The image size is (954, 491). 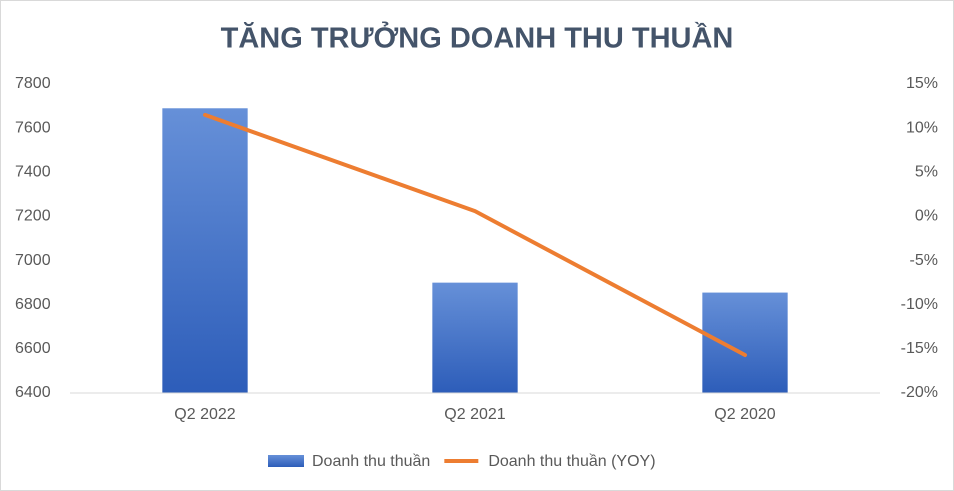 What do you see at coordinates (926, 172) in the screenshot?
I see `y2-tick-label: 5%` at bounding box center [926, 172].